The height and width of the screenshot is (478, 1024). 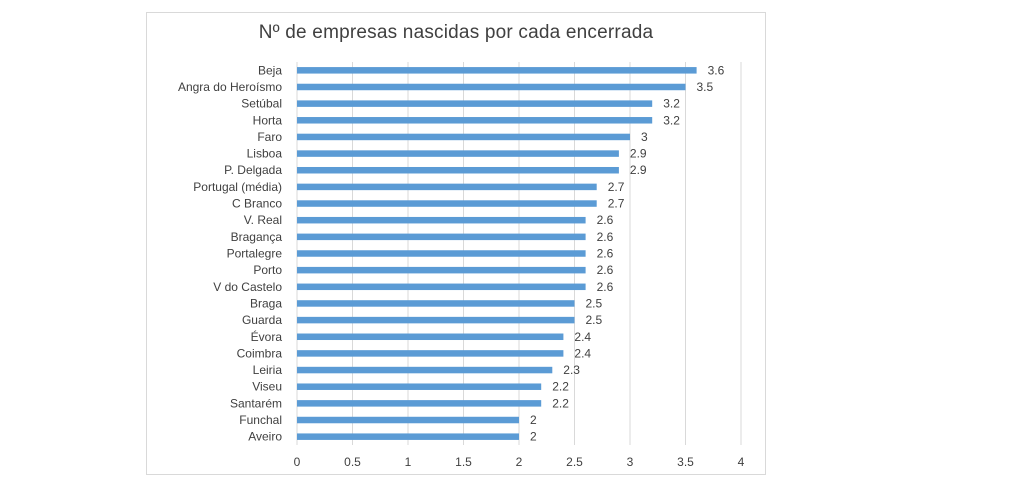 I want to click on x-tick-label: 1, so click(x=408, y=462).